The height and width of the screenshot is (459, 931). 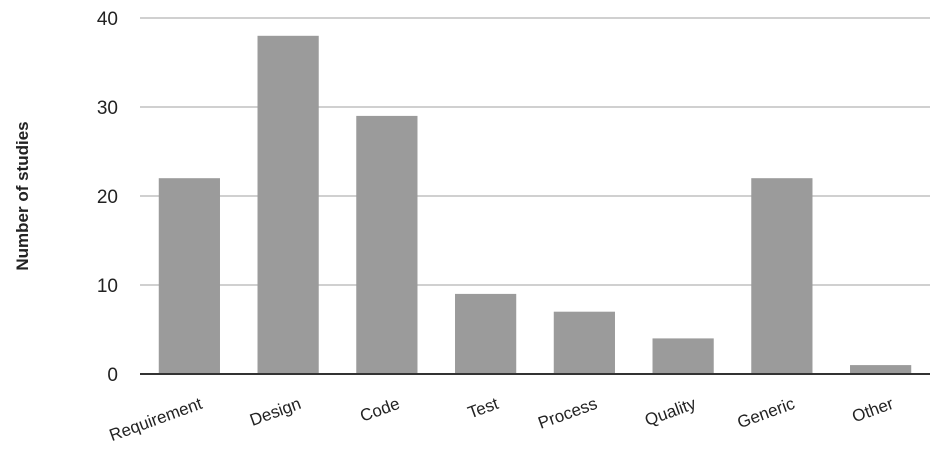 What do you see at coordinates (275, 412) in the screenshot?
I see `x-tick-label: Design` at bounding box center [275, 412].